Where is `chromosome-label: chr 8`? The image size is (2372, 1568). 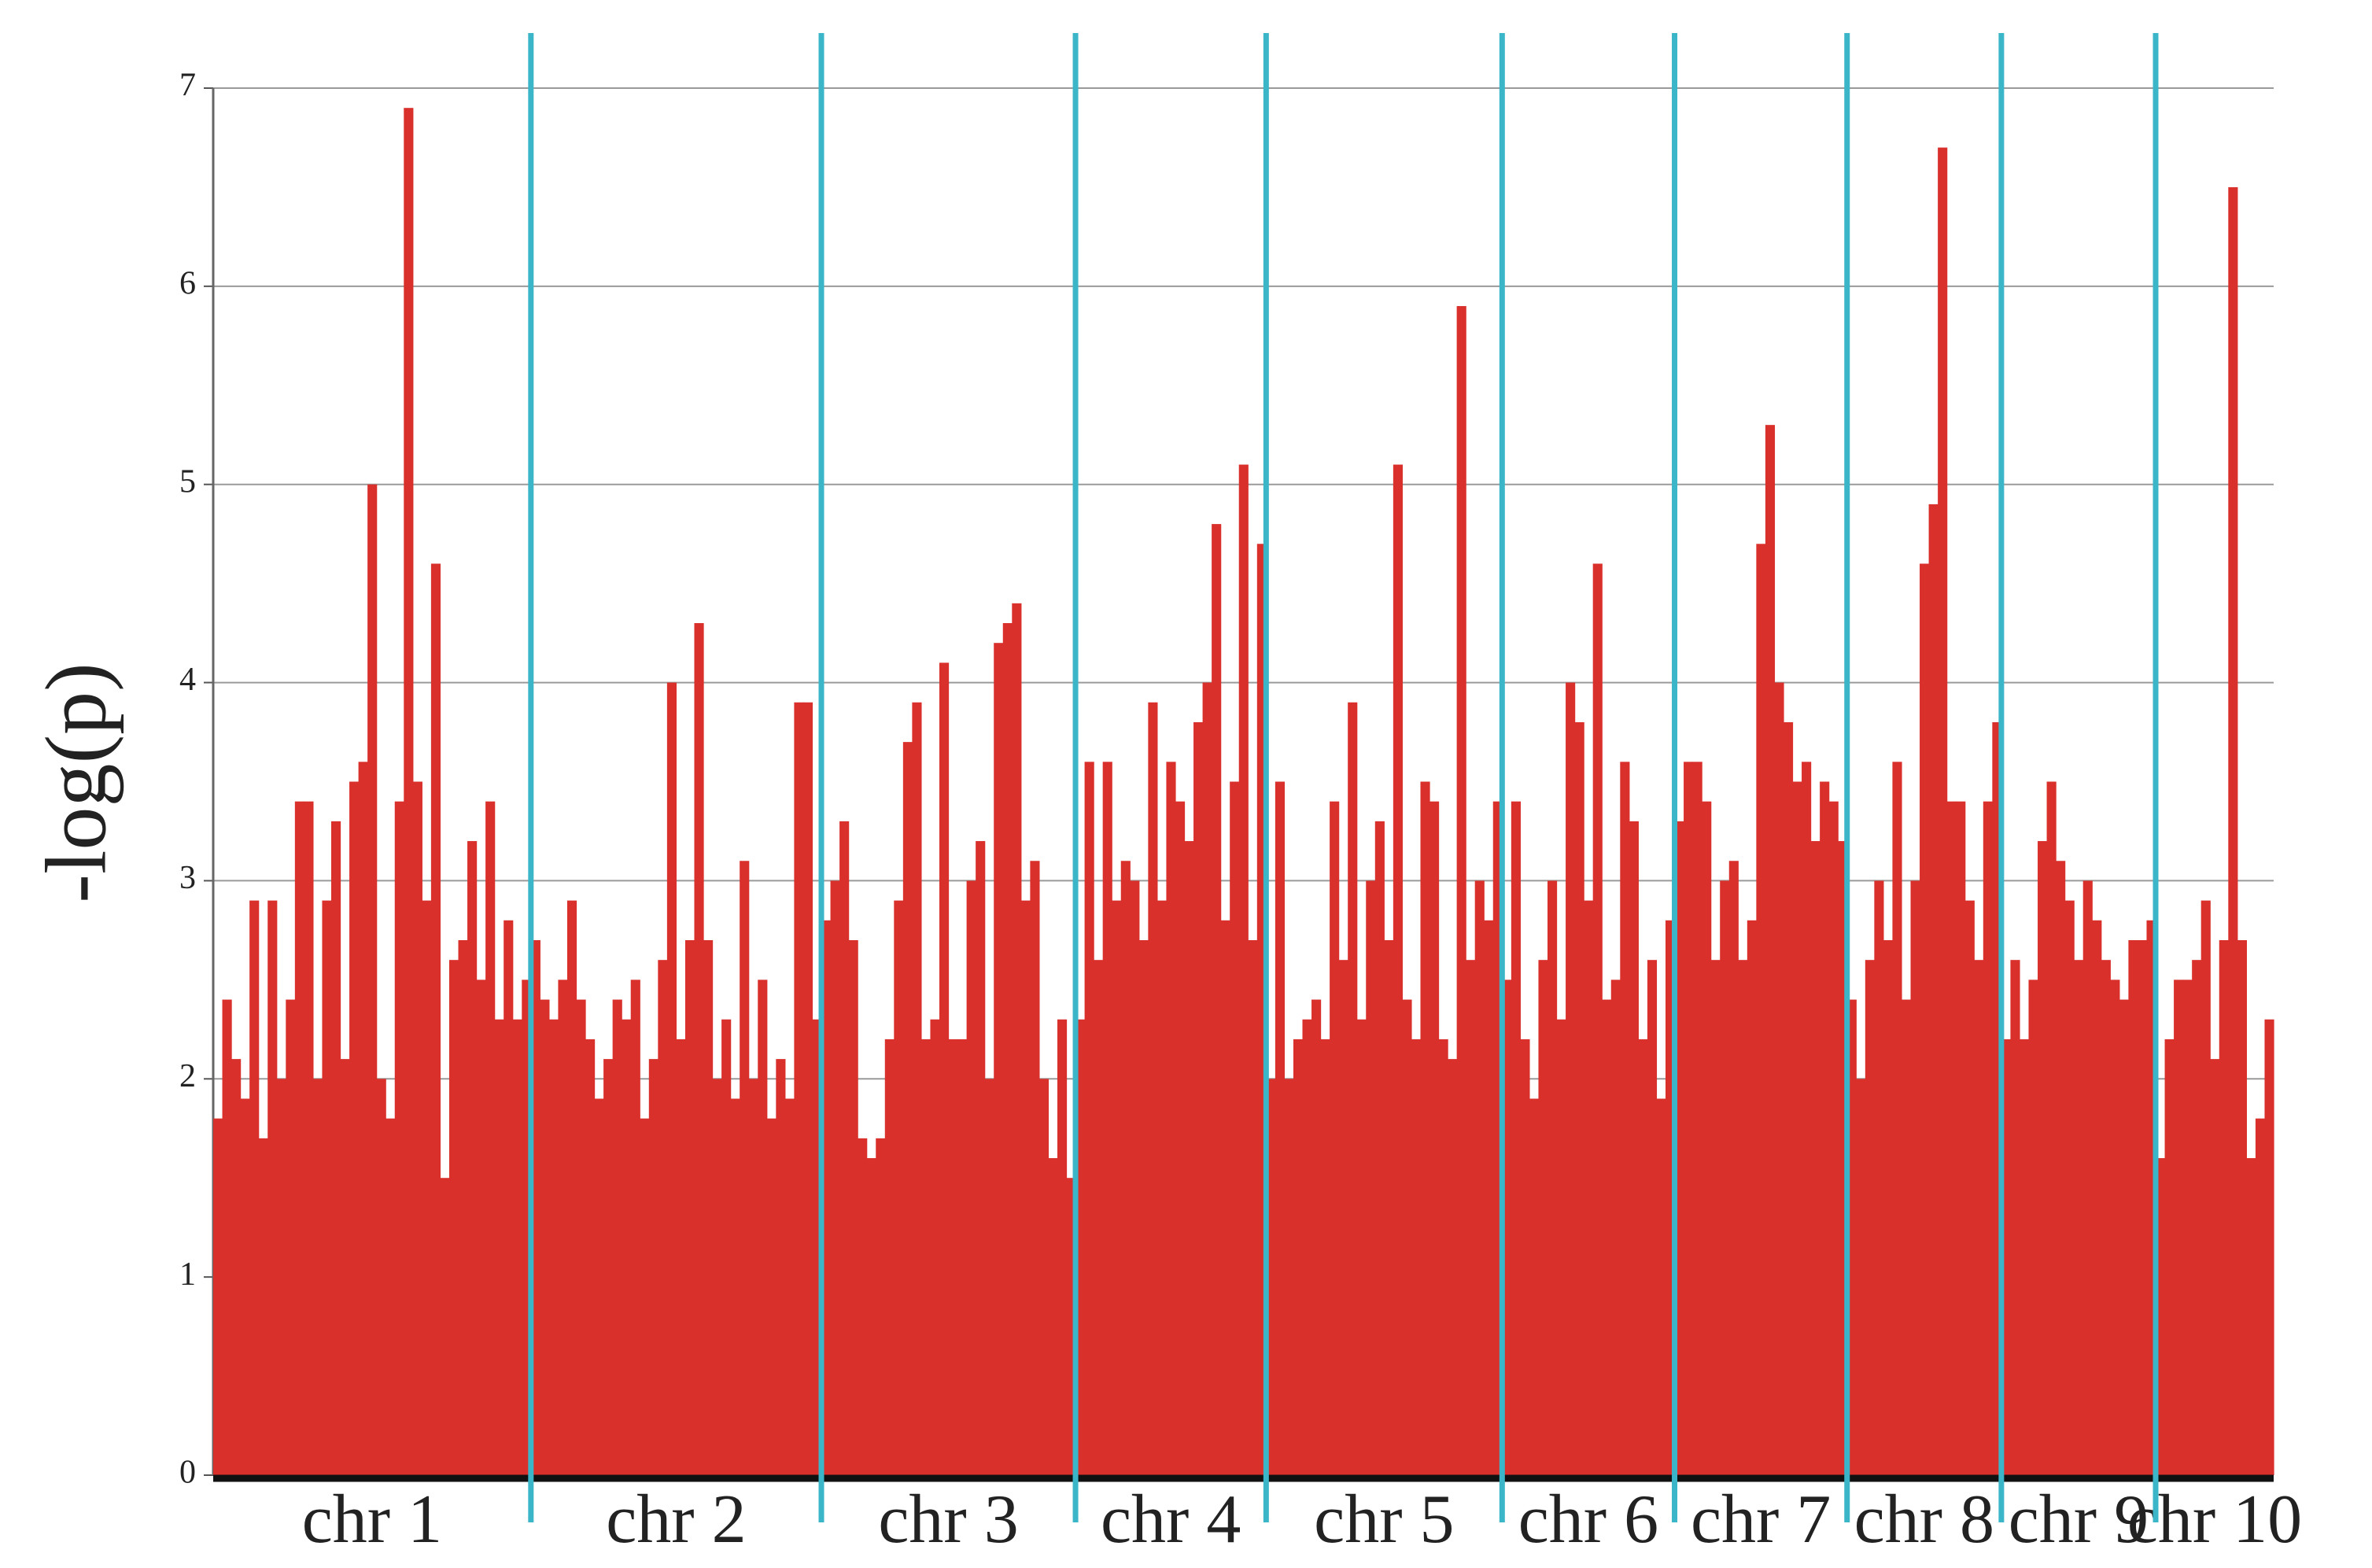 chromosome-label: chr 8 is located at coordinates (1924, 1519).